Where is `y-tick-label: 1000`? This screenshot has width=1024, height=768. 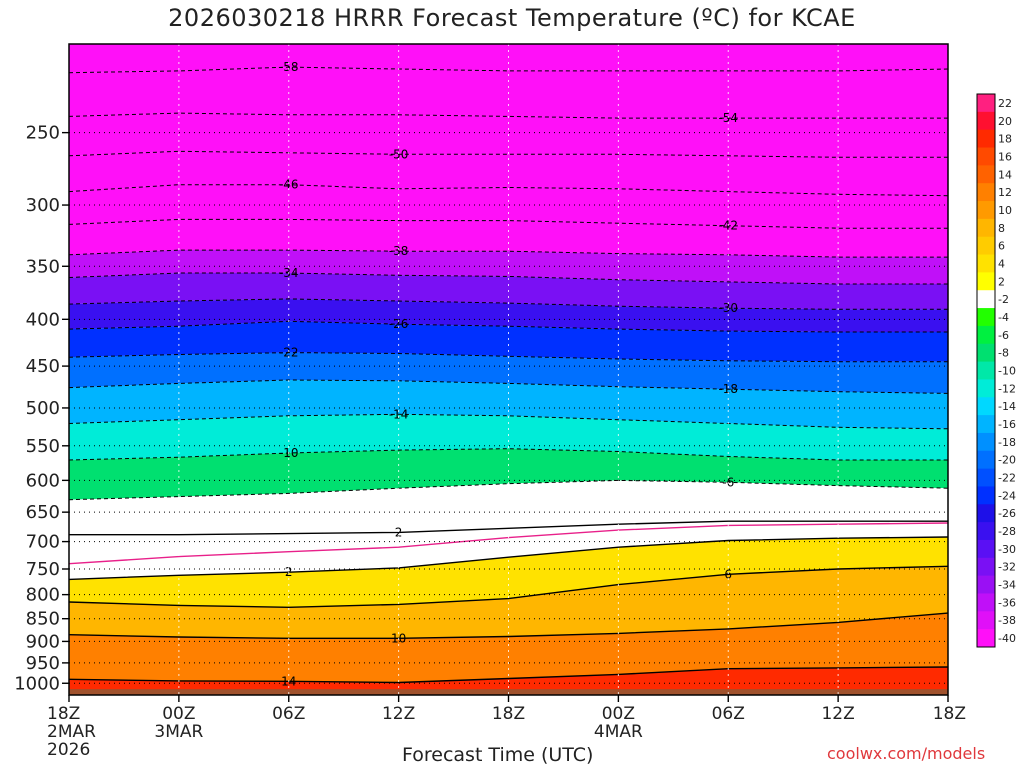
y-tick-label: 1000 is located at coordinates (37, 683).